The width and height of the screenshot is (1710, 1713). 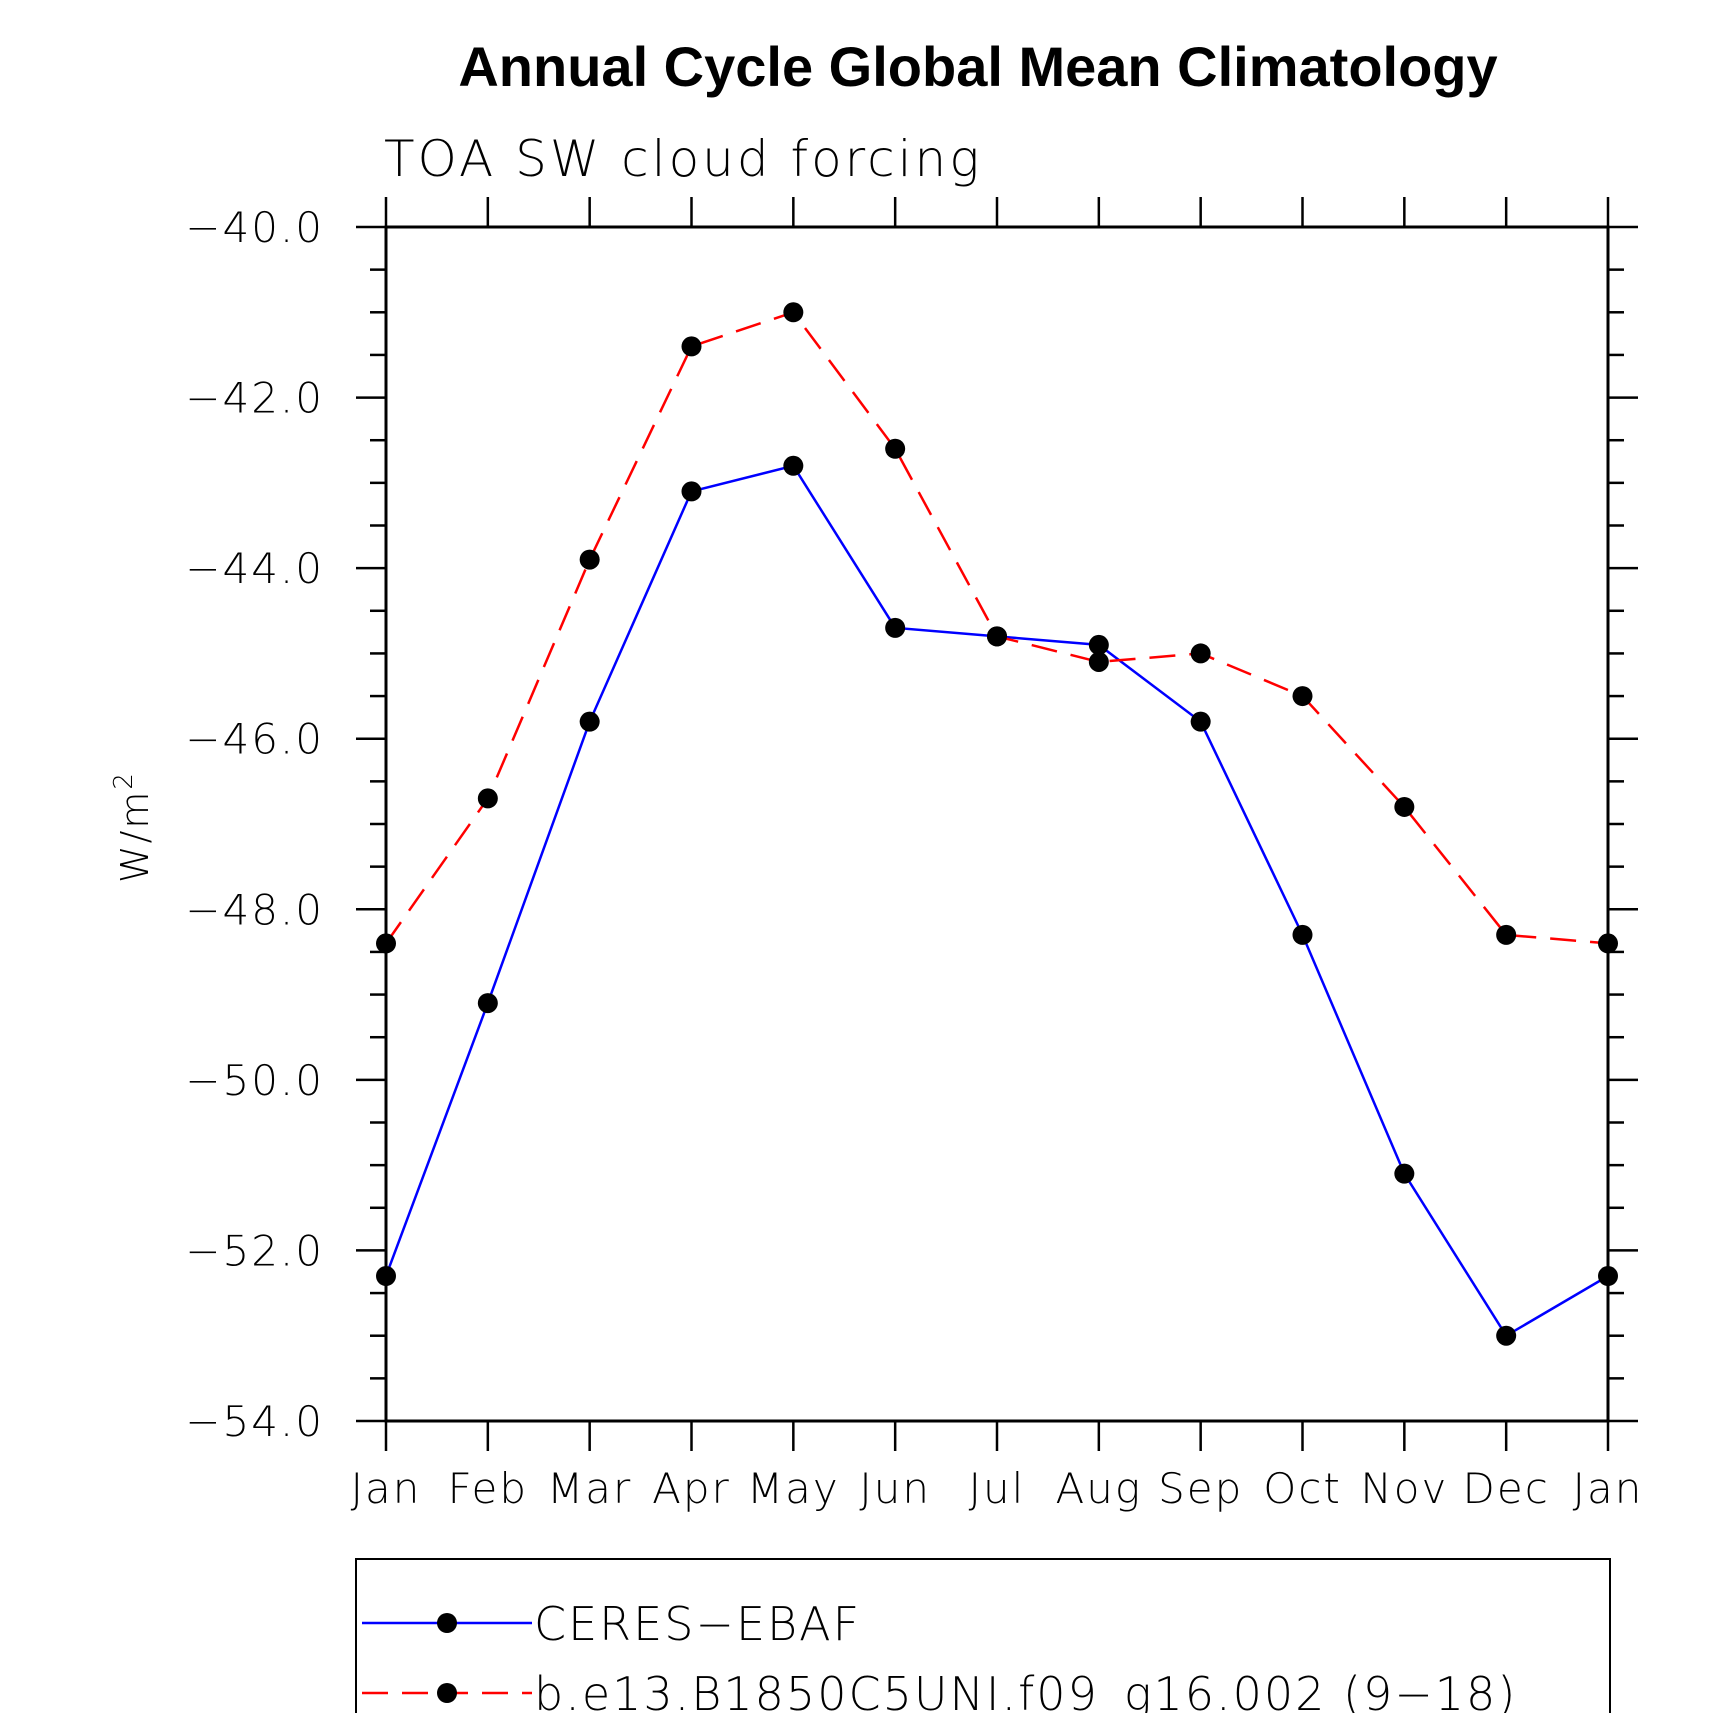 What do you see at coordinates (691, 1488) in the screenshot?
I see `x-tick-label: Apr` at bounding box center [691, 1488].